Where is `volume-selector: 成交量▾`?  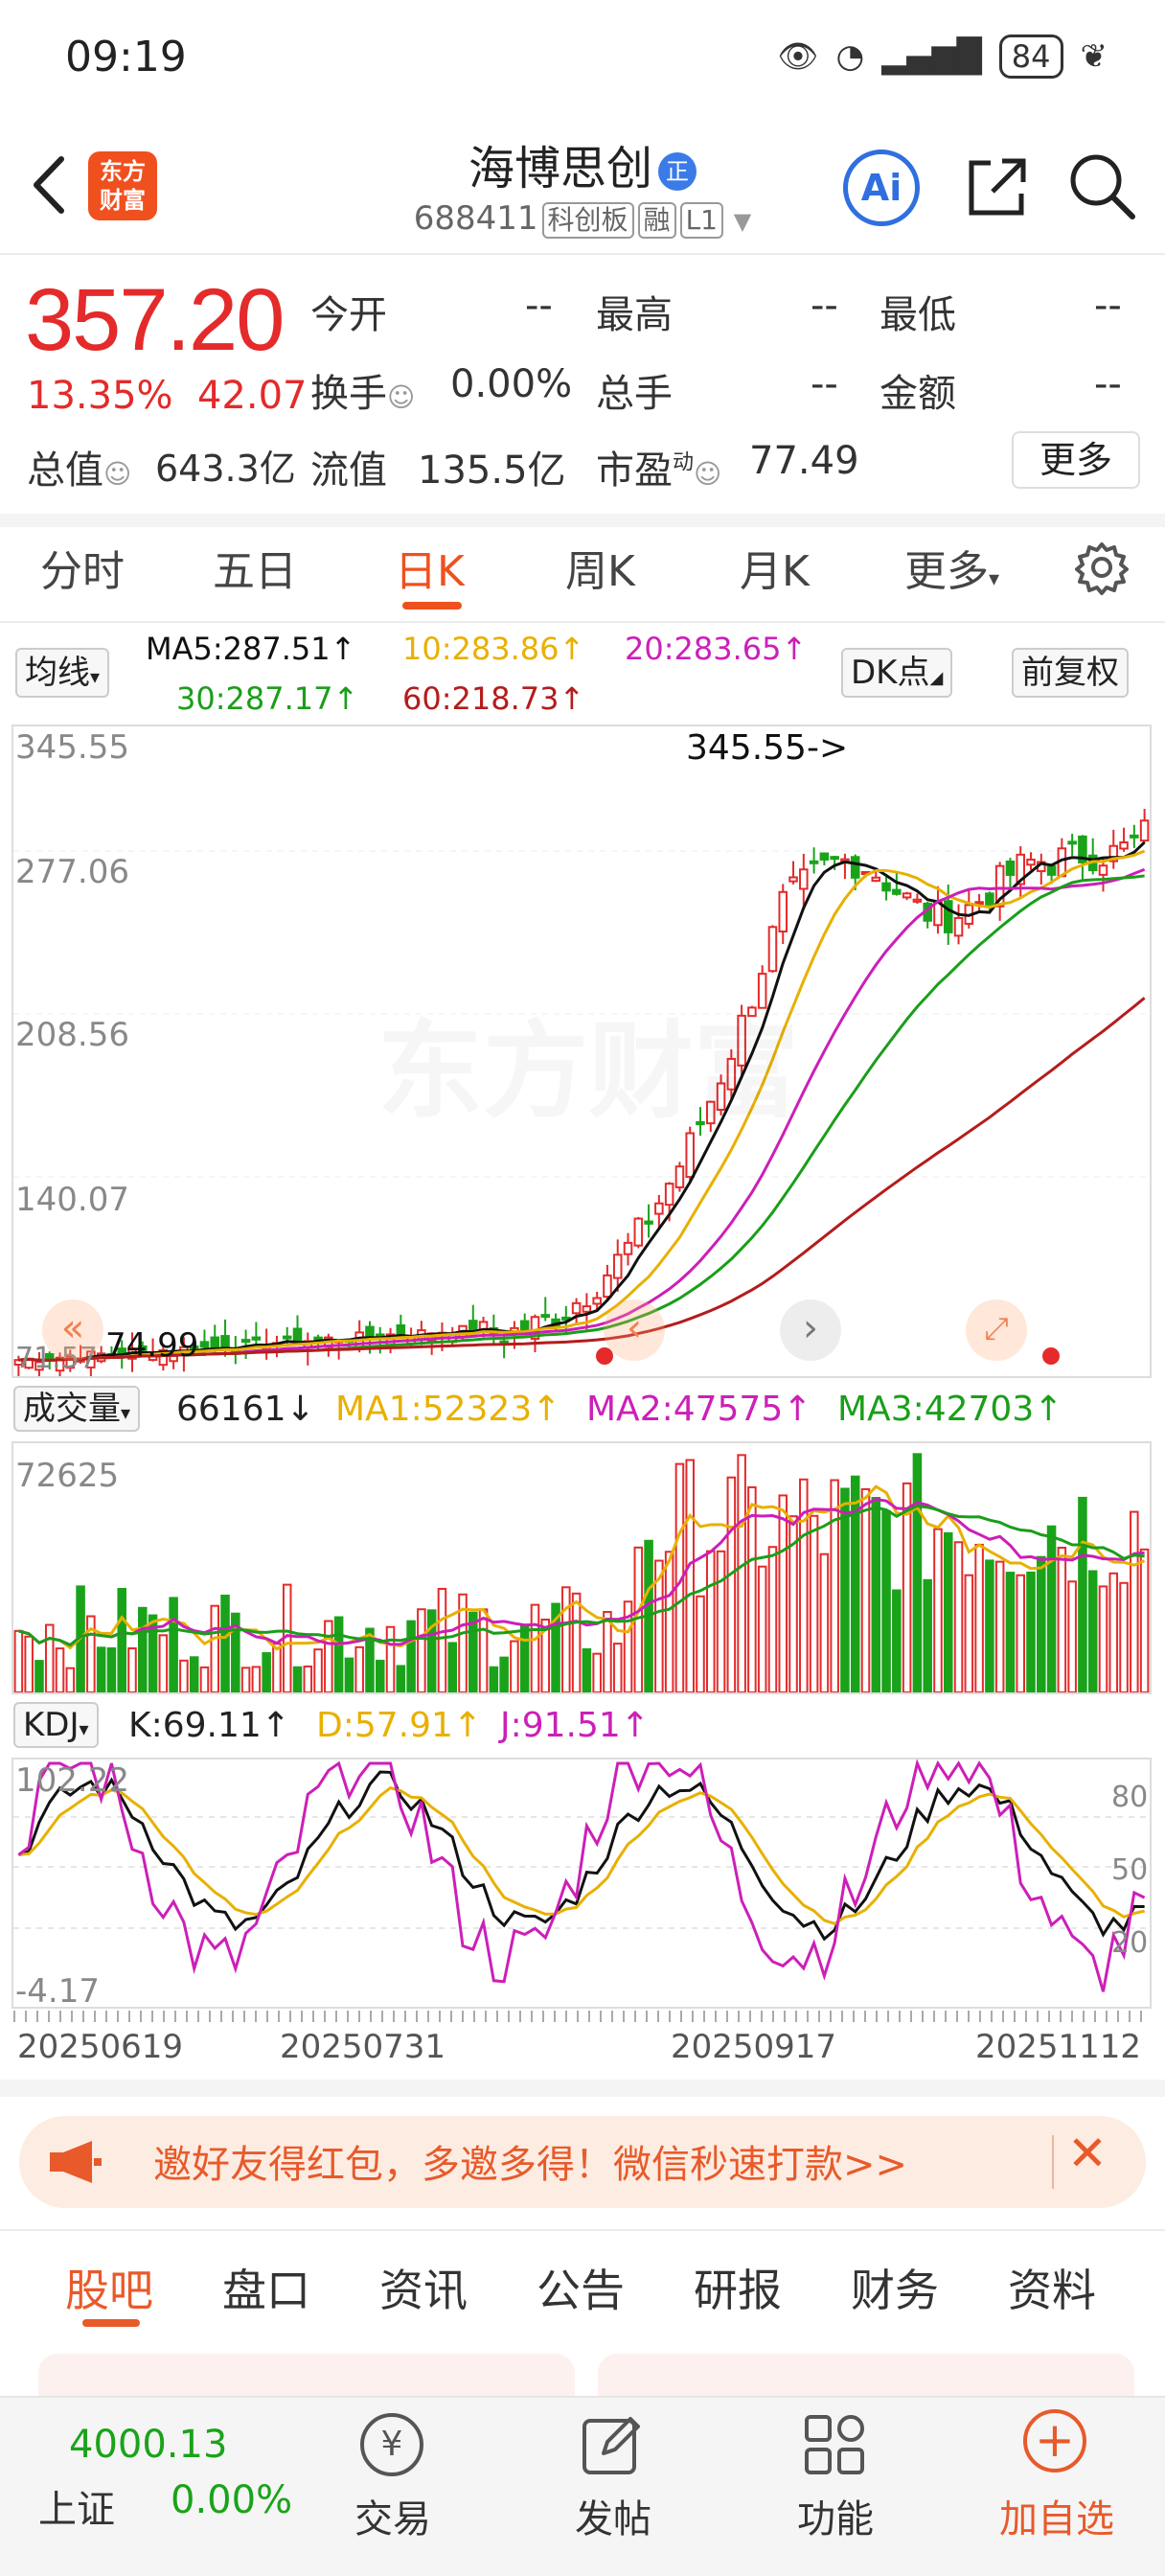
volume-selector: 成交量▾ is located at coordinates (77, 1409).